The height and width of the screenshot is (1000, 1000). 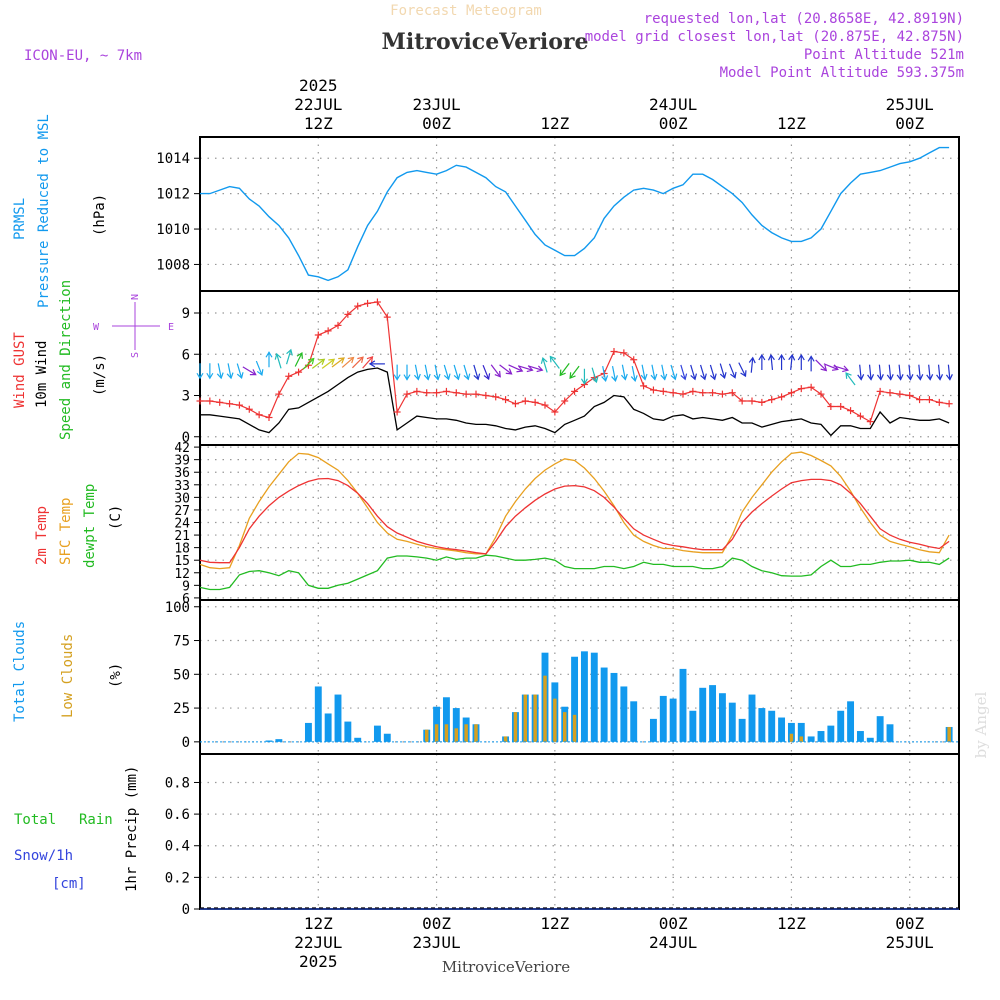 I want to click on pressure-panel: 1008 1010 1012 1014, so click(x=558, y=214).